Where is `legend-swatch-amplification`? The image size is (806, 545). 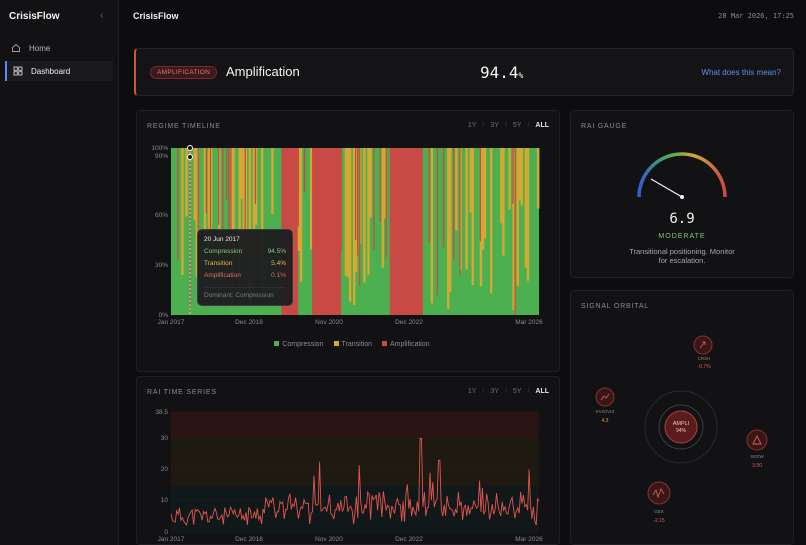 legend-swatch-amplification is located at coordinates (384, 343).